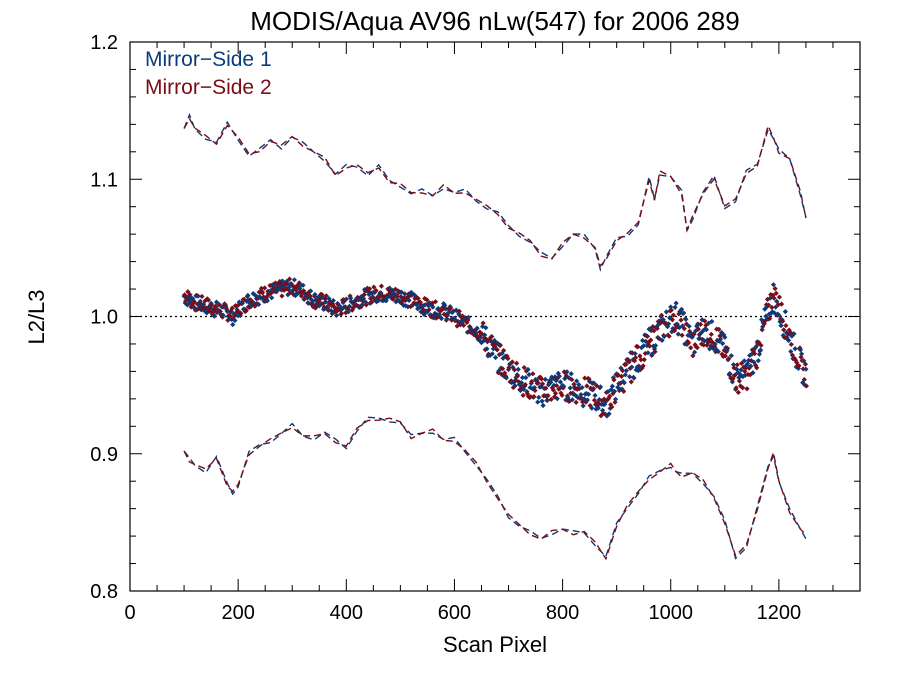  I want to click on y-tick-label: 1.0, so click(104, 318).